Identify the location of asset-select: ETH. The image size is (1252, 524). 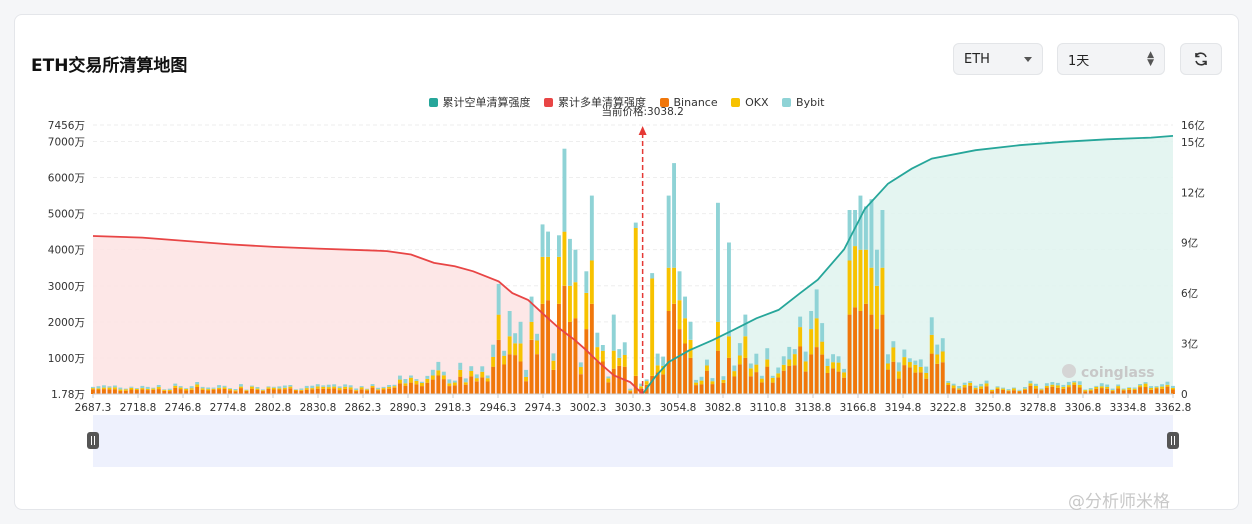
(998, 59).